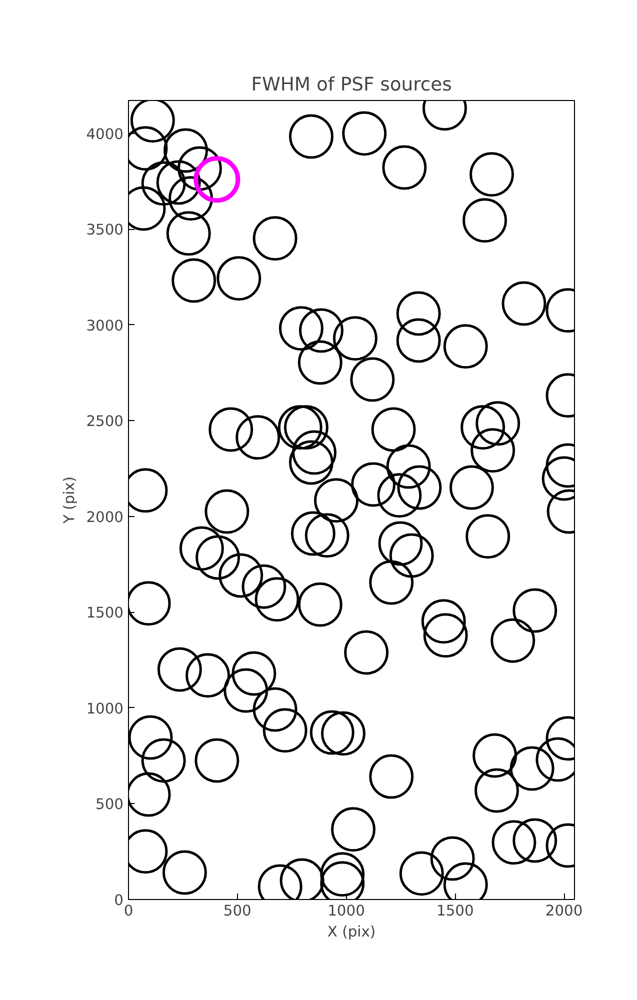 The width and height of the screenshot is (637, 1000). What do you see at coordinates (105, 134) in the screenshot?
I see `y-tick-label: 4000` at bounding box center [105, 134].